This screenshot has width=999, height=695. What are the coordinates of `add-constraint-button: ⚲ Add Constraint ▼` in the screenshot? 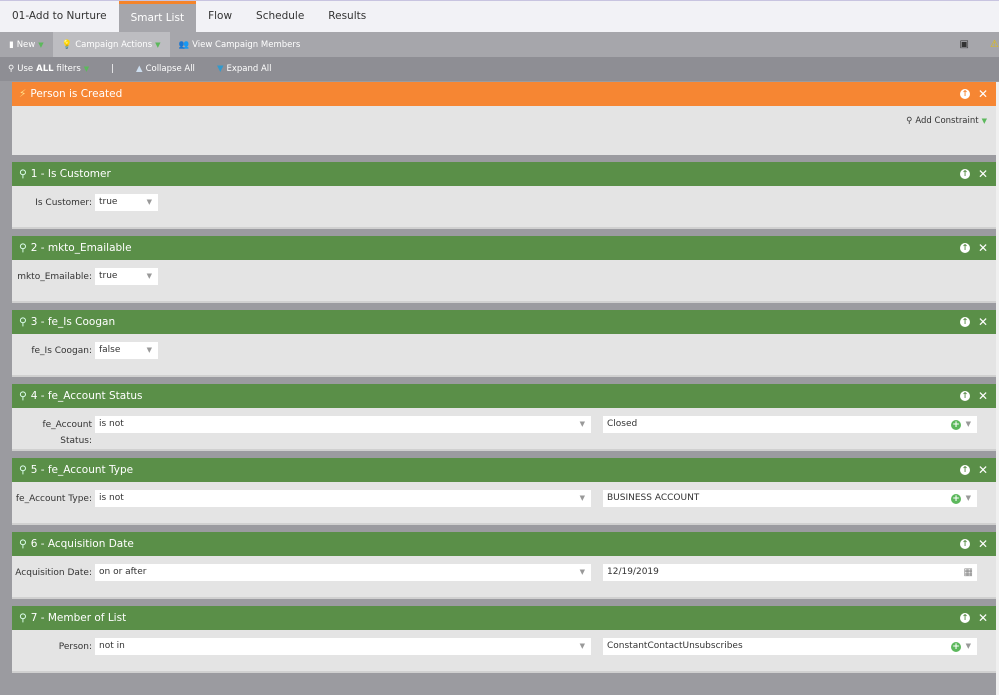 It's located at (946, 121).